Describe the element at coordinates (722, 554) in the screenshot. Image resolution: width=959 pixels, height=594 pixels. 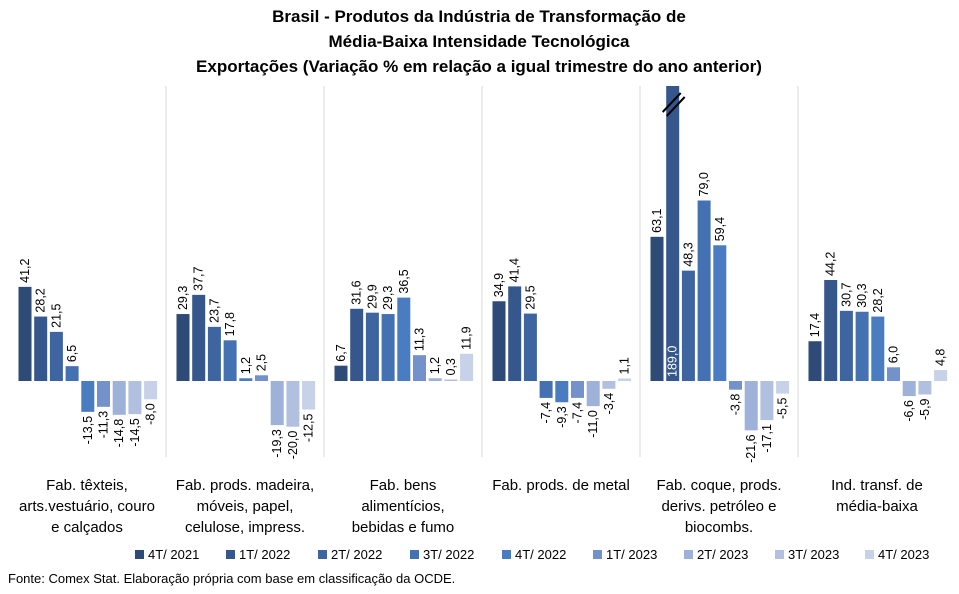
I see `legend-label: 2T/ 2023` at that location.